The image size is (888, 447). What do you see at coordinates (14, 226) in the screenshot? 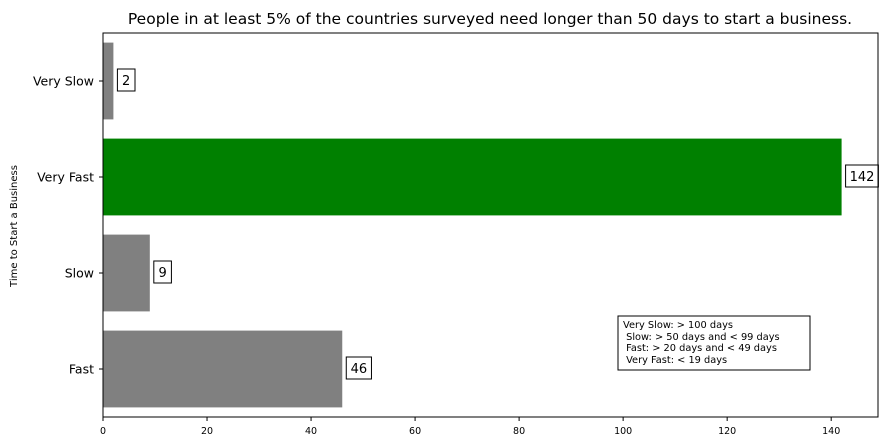
I see `y-axis-label: Time to Start a Business` at bounding box center [14, 226].